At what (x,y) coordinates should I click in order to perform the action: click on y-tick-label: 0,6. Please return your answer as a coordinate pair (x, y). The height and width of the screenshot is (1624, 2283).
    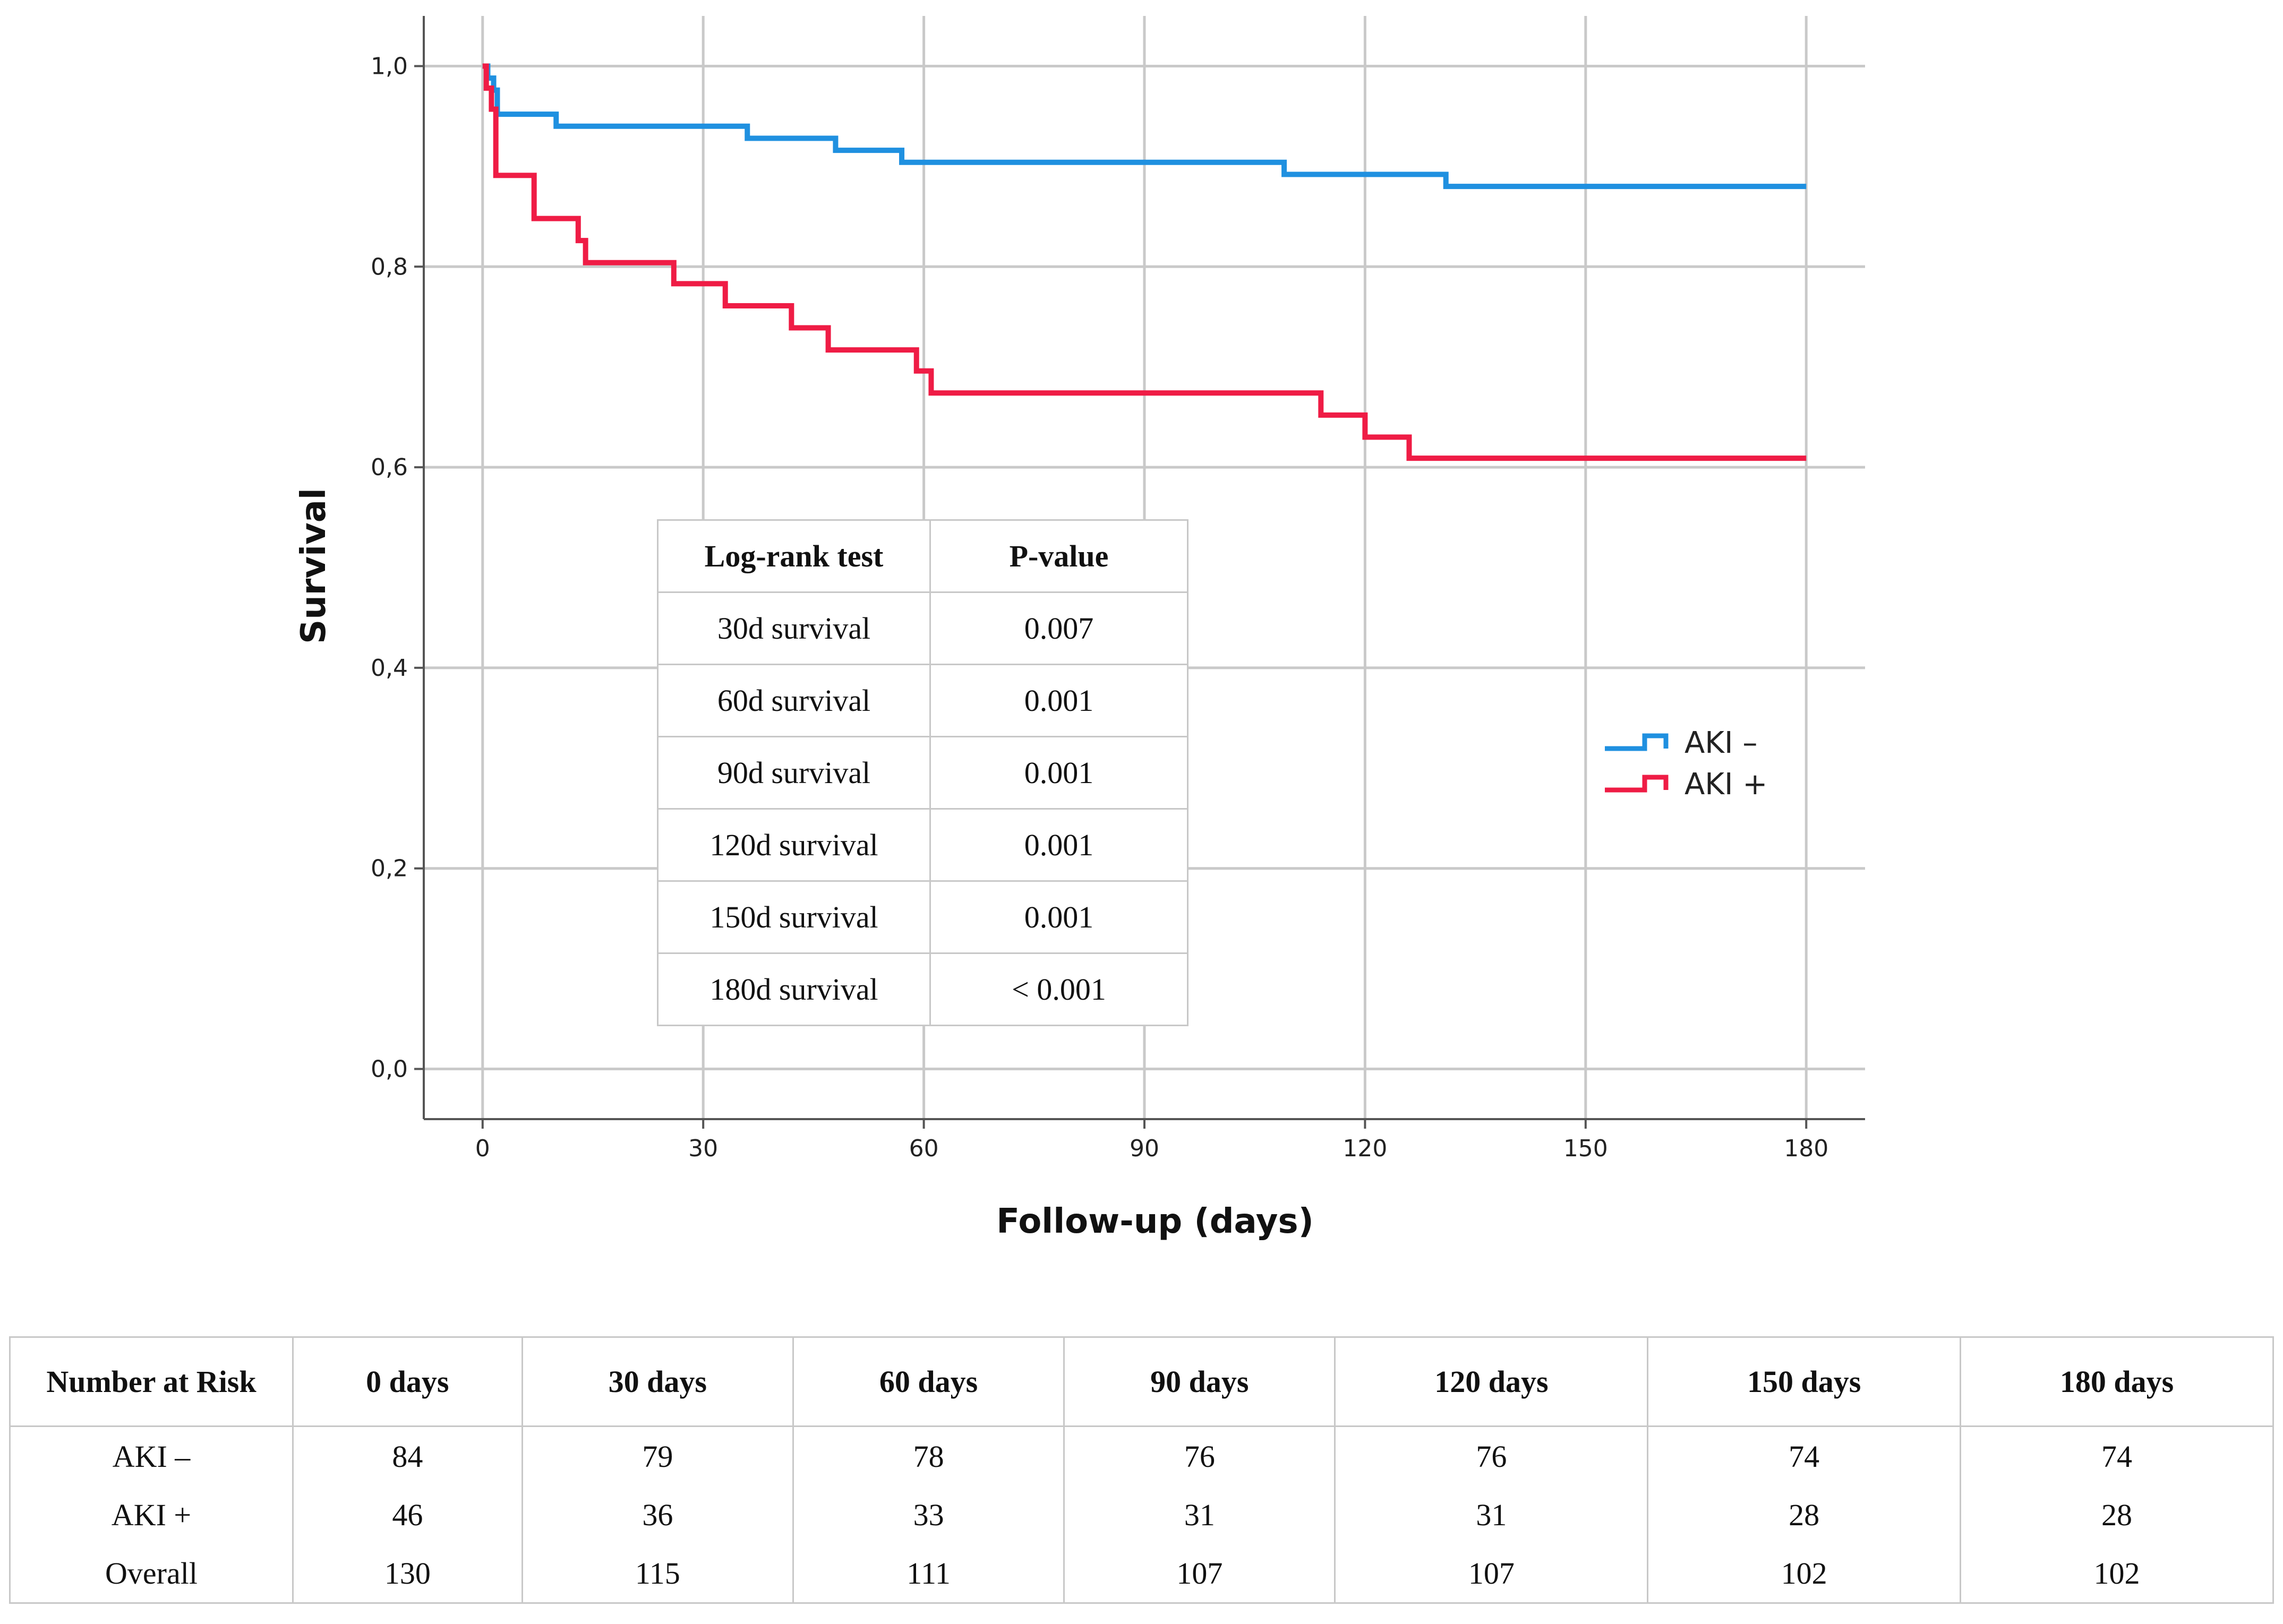
    Looking at the image, I should click on (389, 467).